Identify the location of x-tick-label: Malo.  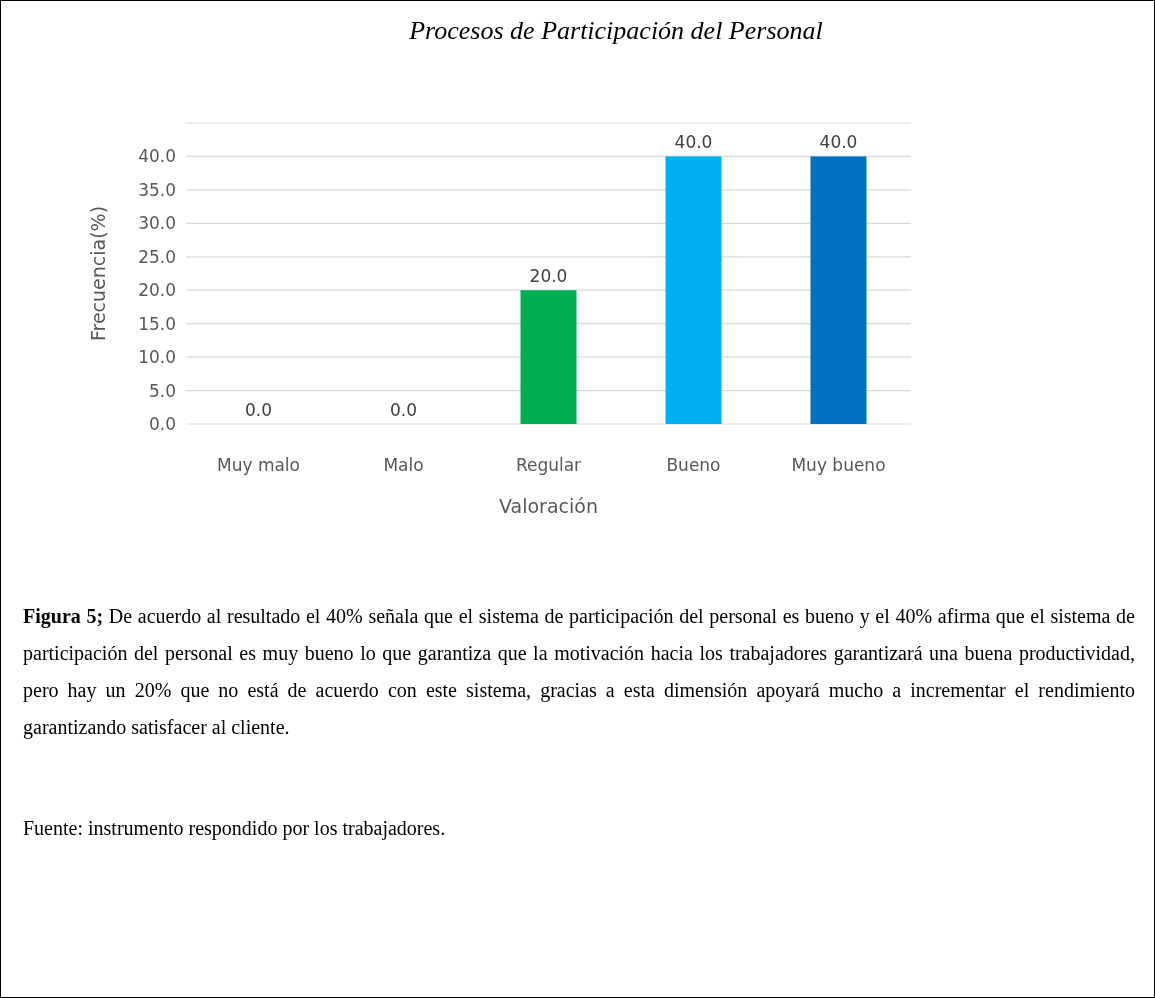
(403, 465).